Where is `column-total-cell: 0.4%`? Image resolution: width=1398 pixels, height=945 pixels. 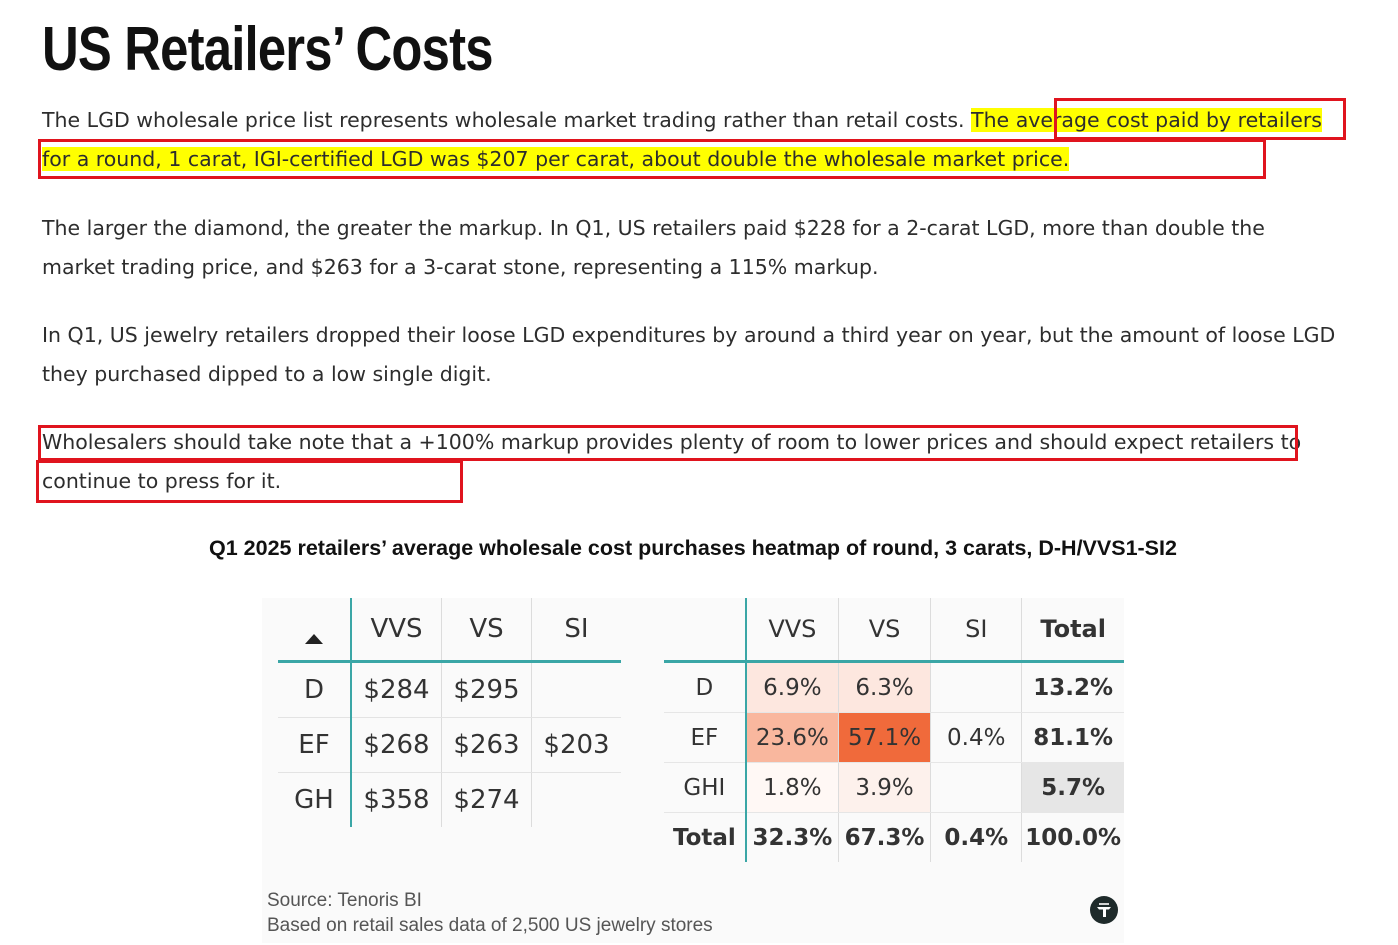 column-total-cell: 0.4% is located at coordinates (976, 837).